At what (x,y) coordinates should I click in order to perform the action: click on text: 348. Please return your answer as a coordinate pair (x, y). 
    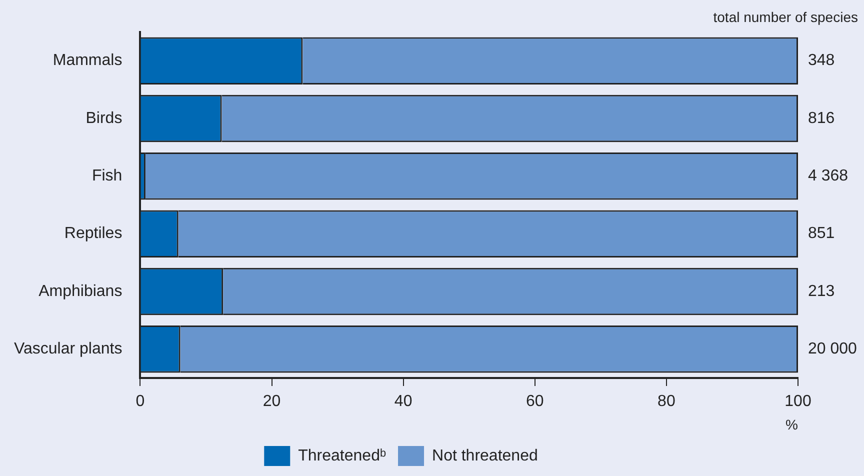
    Looking at the image, I should click on (821, 61).